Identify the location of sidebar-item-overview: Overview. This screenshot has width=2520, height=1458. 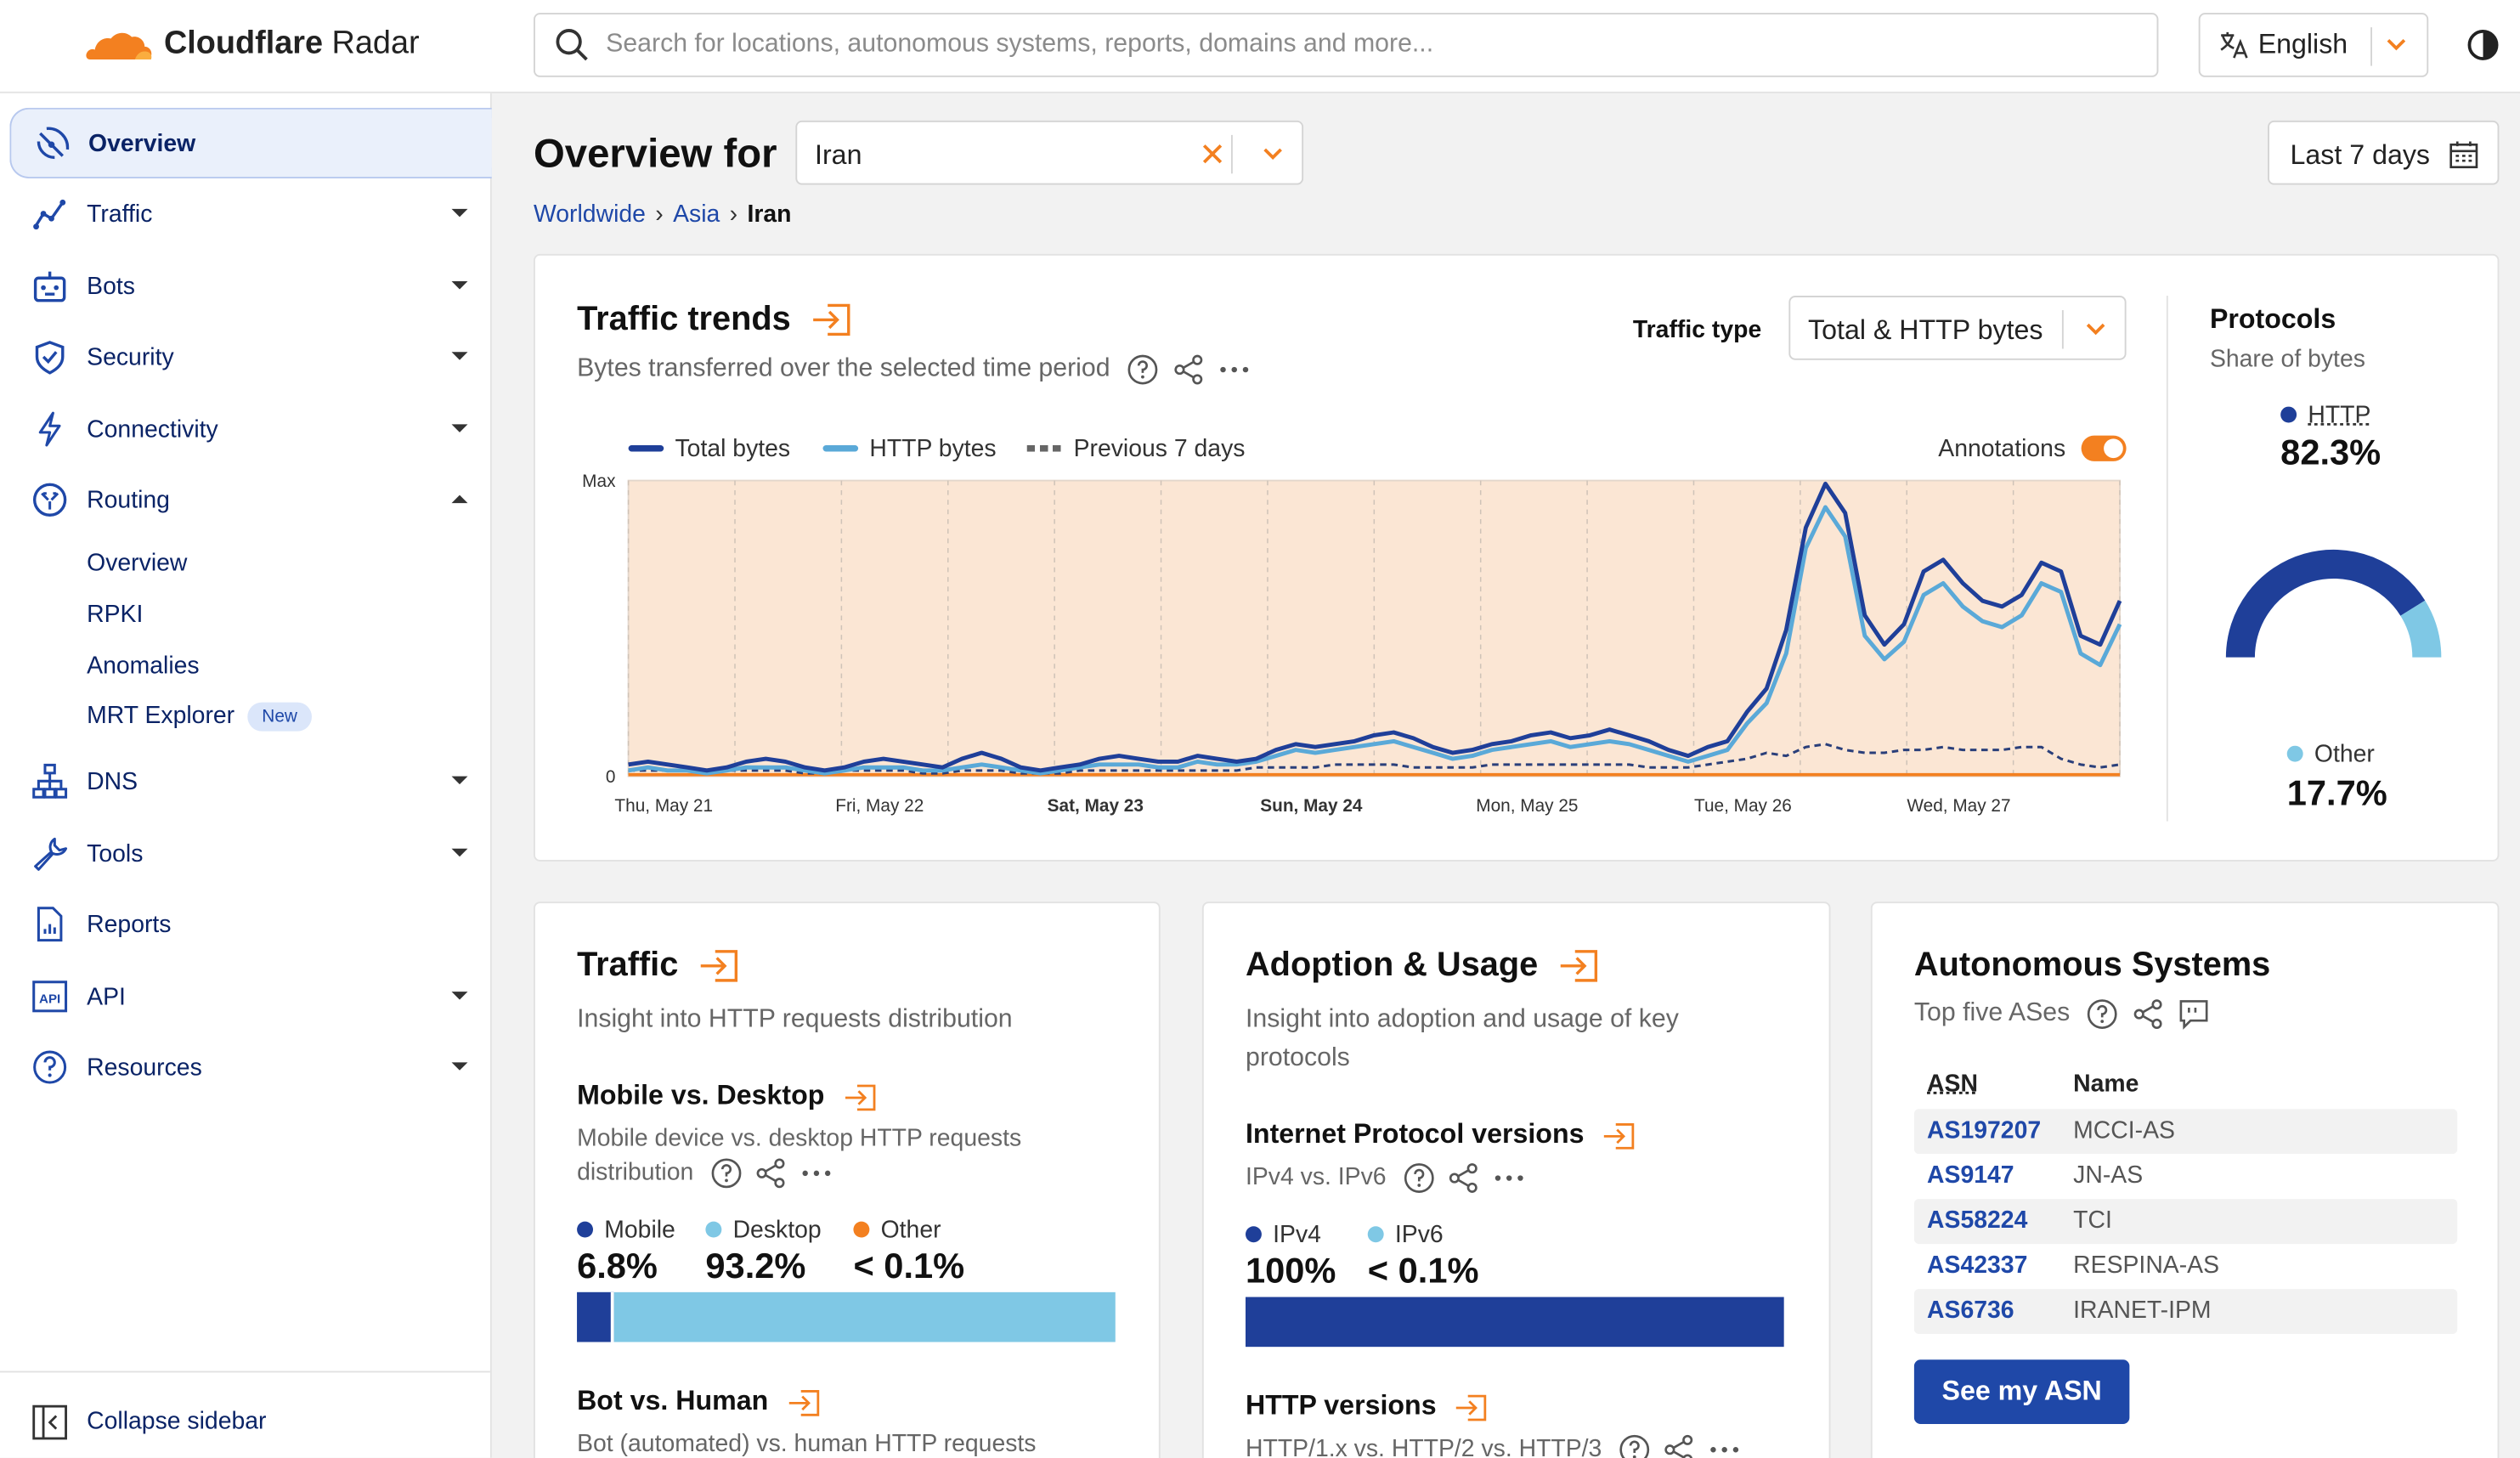
(251, 142).